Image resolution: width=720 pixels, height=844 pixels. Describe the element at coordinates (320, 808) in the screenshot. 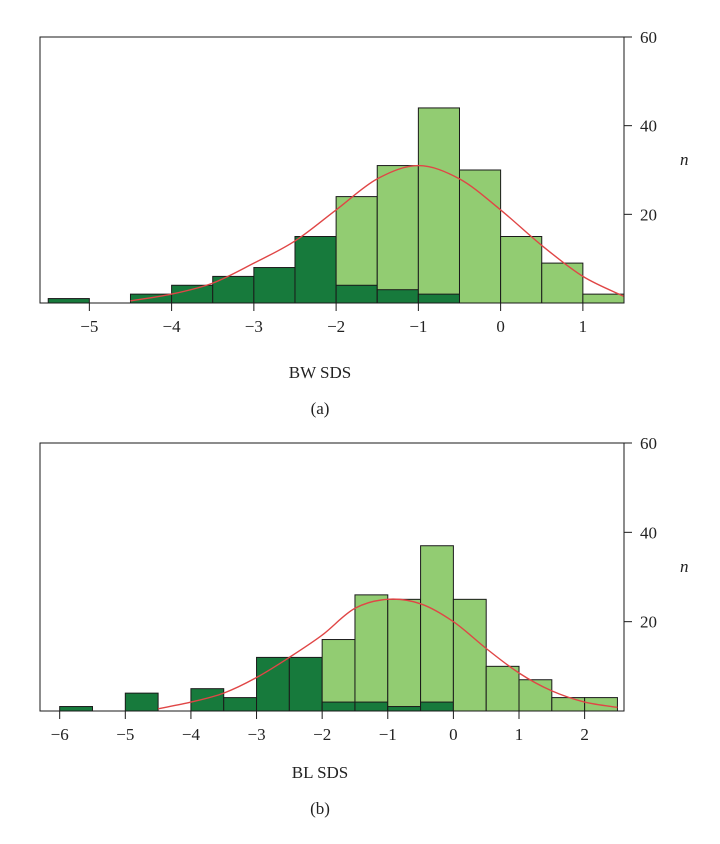

I see `panel-caption: (b)` at that location.